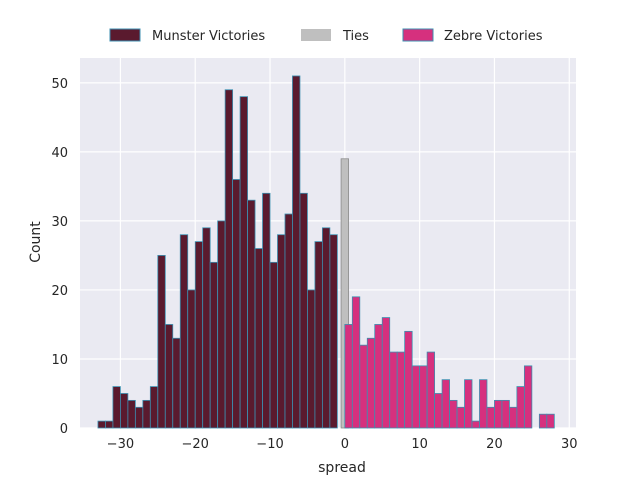  Describe the element at coordinates (120, 444) in the screenshot. I see `x-tick-label: −30` at that location.